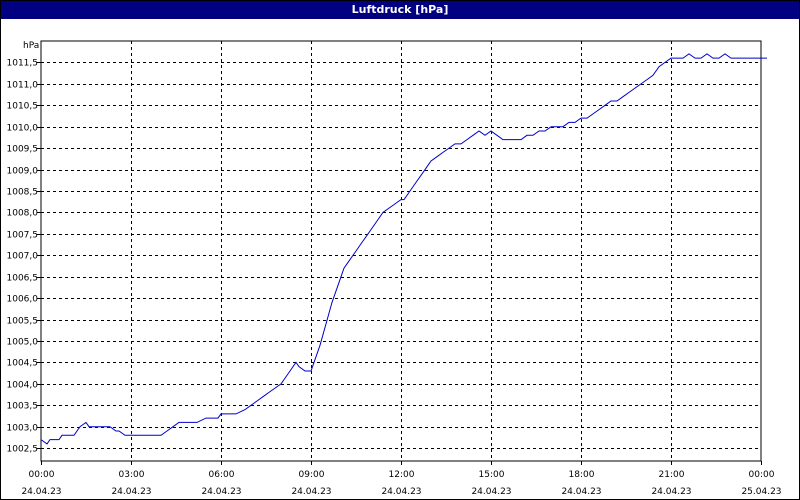  What do you see at coordinates (761, 492) in the screenshot?
I see `x-tick-date-label: 25.04.23` at bounding box center [761, 492].